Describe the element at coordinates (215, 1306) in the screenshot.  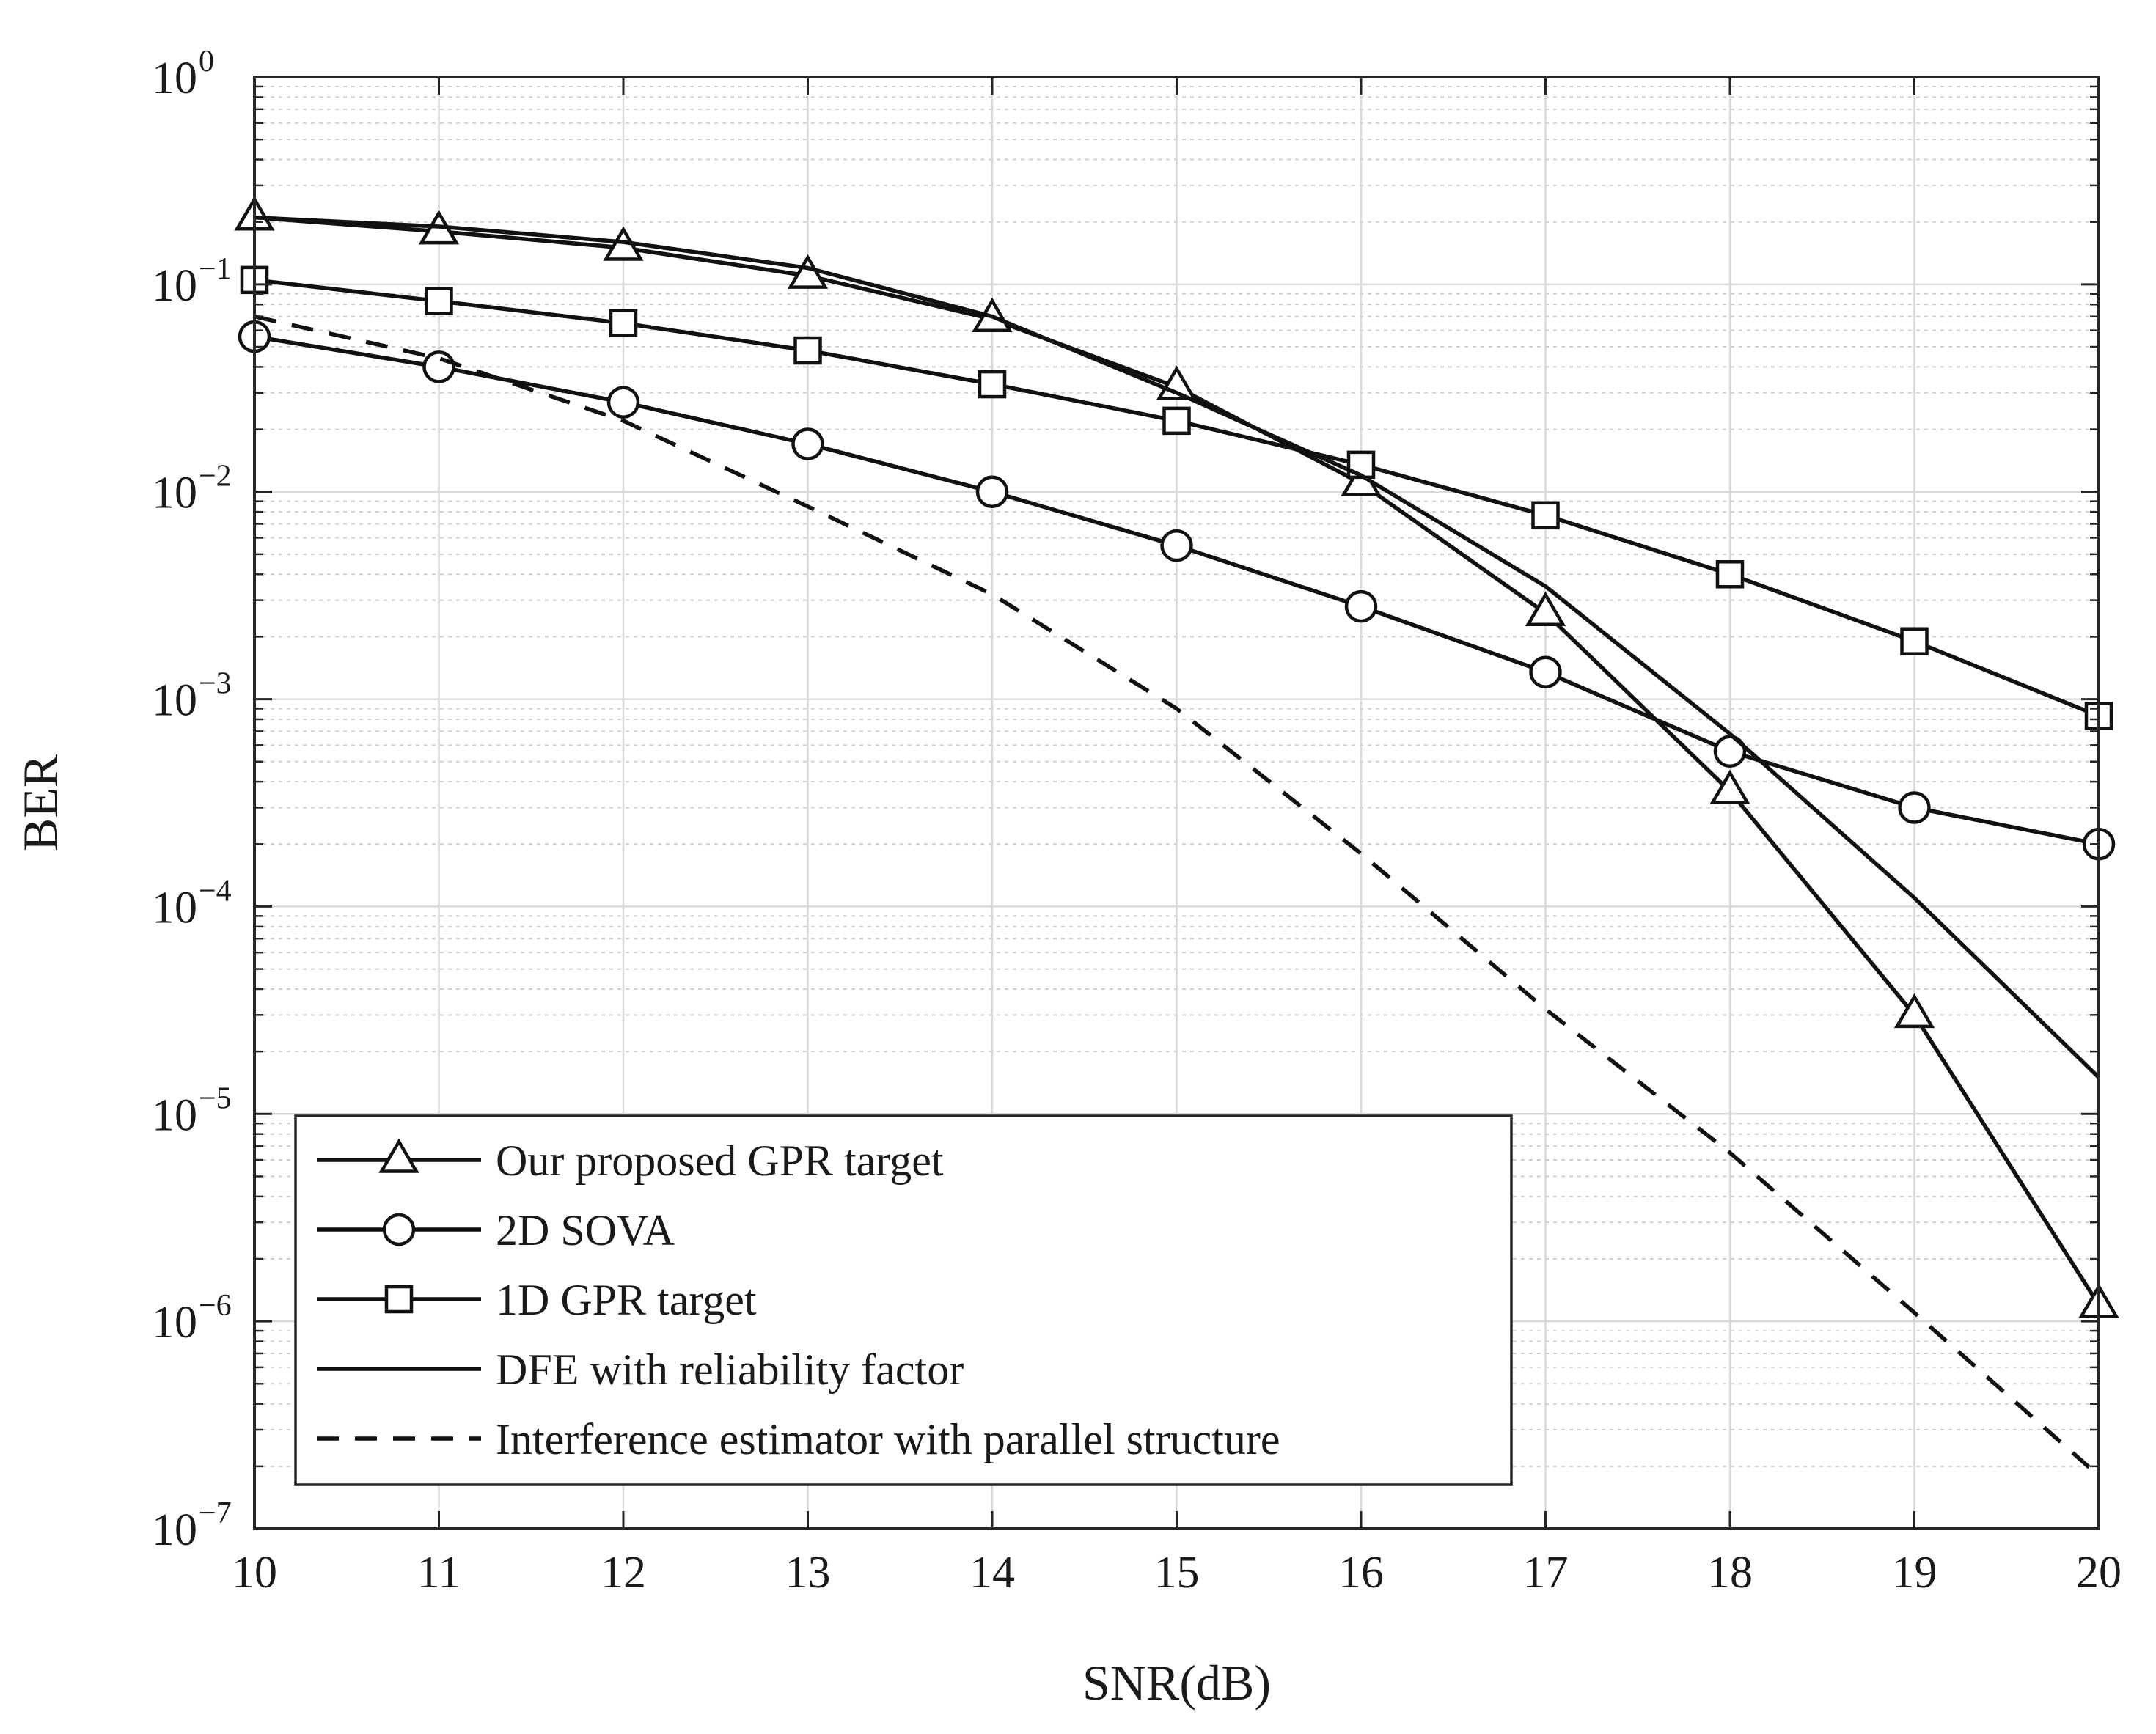
I see `y-tick-exponent: −6` at that location.